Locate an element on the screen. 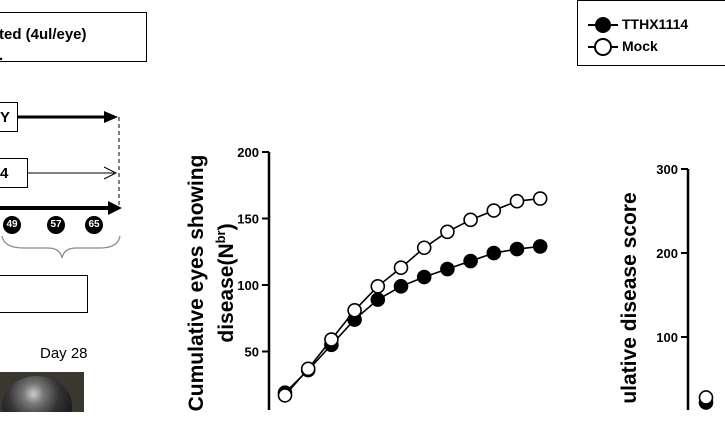 Image resolution: width=725 pixels, height=425 pixels. timeline-schematic is located at coordinates (61, 185).